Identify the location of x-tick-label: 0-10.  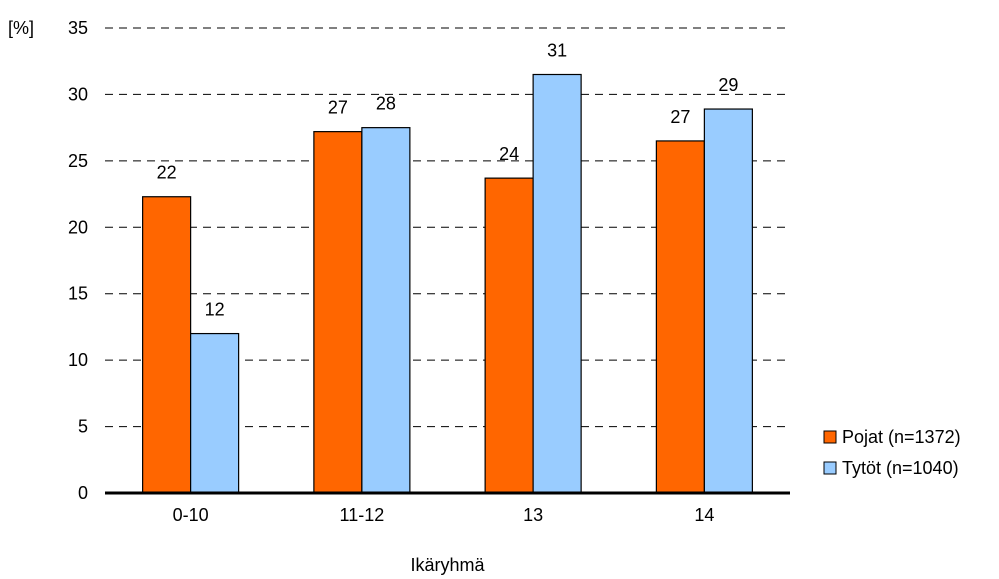
(191, 515).